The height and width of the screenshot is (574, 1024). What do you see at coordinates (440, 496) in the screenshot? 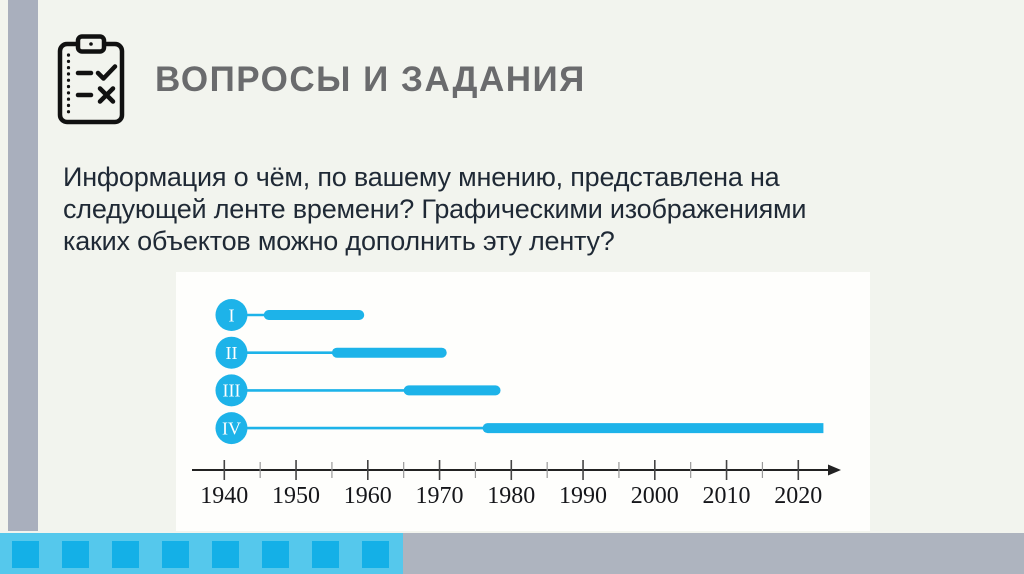
I see `axis-tick-label: 1970` at bounding box center [440, 496].